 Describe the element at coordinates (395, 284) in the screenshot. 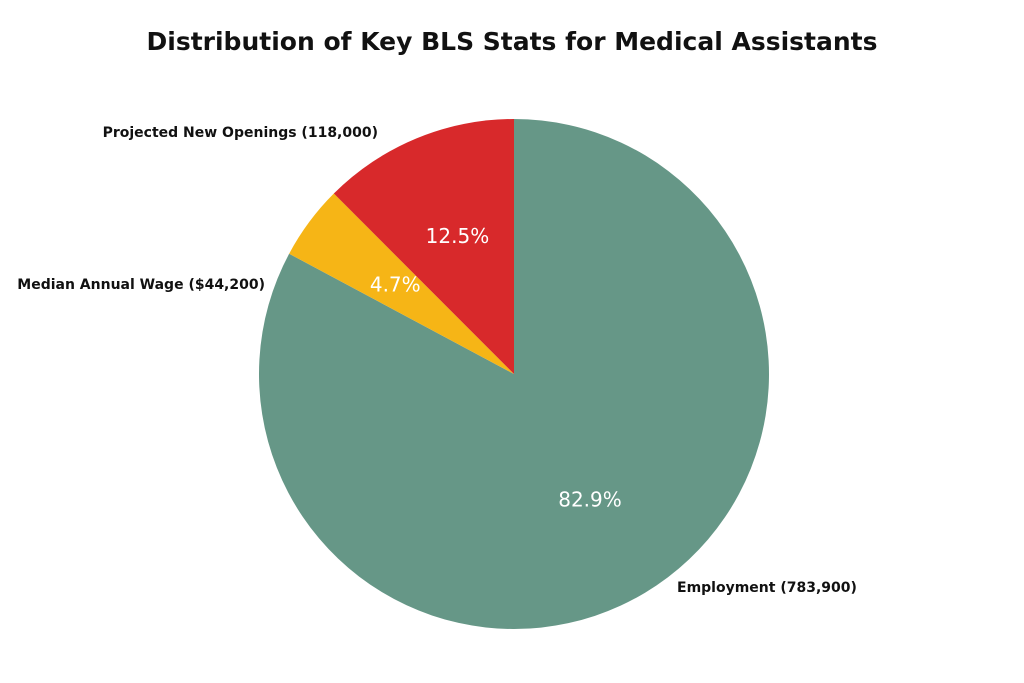

I see `percent-label-1: 4.7%` at that location.